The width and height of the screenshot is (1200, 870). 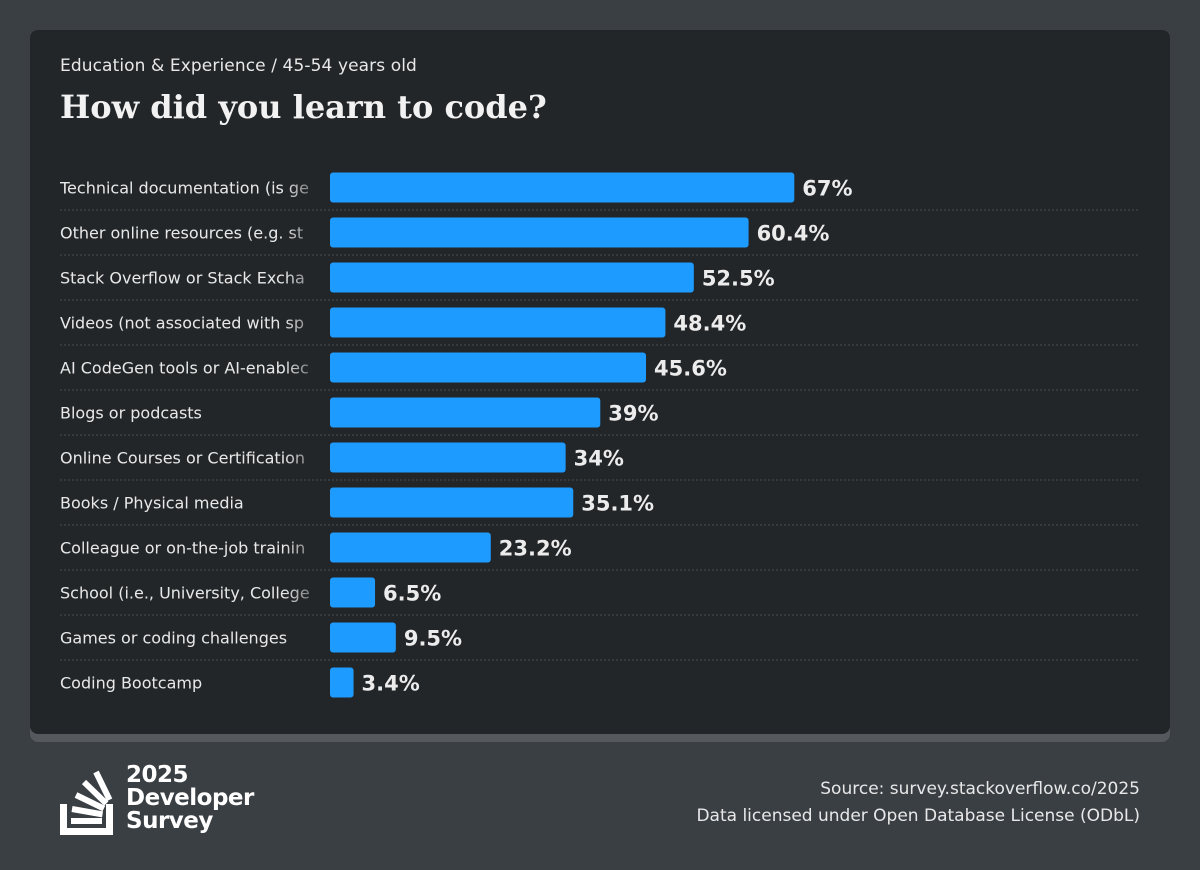 What do you see at coordinates (173, 638) in the screenshot?
I see `category-label: Games or coding challenges` at bounding box center [173, 638].